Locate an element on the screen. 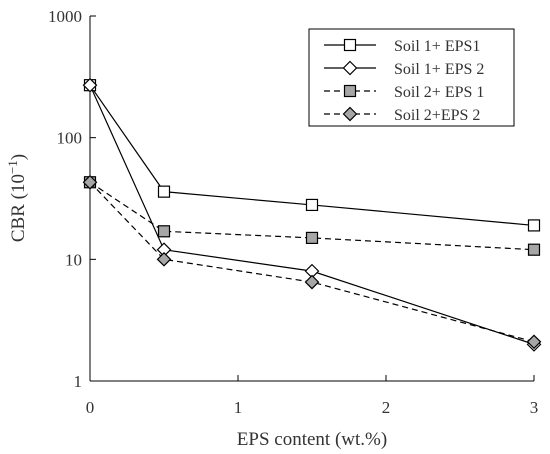  x-tick-label: 0 is located at coordinates (90, 407).